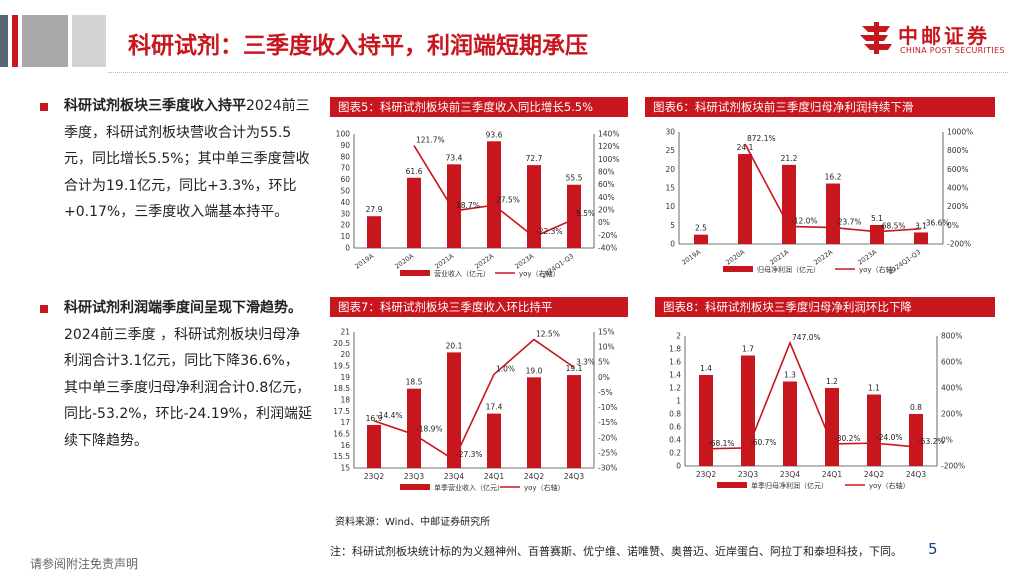  What do you see at coordinates (508, 199) in the screenshot?
I see `yoy-value-label: 27.5%` at bounding box center [508, 199].